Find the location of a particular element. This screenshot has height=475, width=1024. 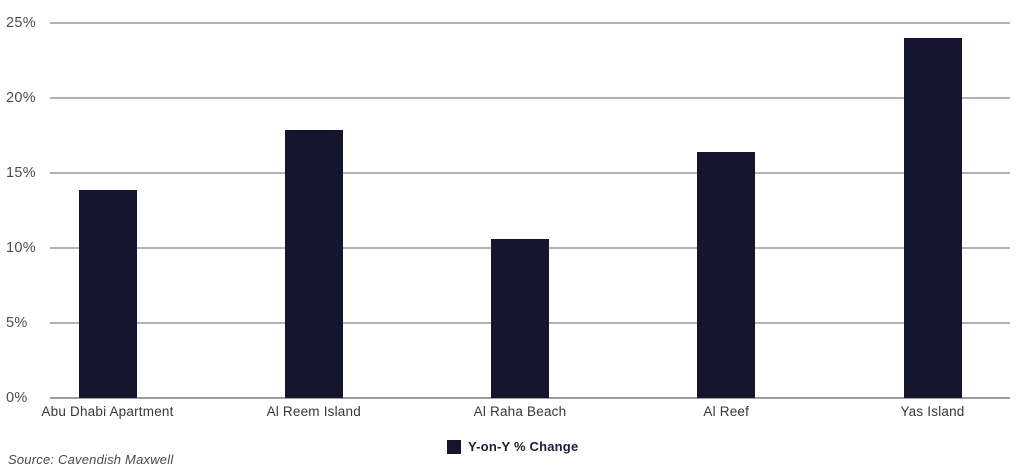

x-tick-label-yas-island: Yas Island is located at coordinates (932, 411).